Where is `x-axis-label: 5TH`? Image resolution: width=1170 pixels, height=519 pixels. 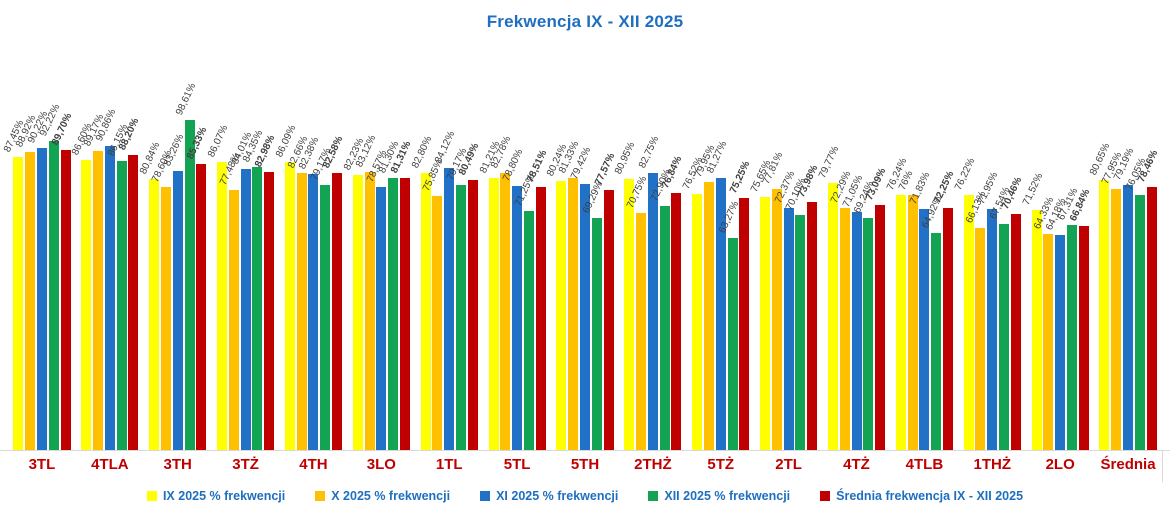 x-axis-label: 5TH is located at coordinates (585, 464).